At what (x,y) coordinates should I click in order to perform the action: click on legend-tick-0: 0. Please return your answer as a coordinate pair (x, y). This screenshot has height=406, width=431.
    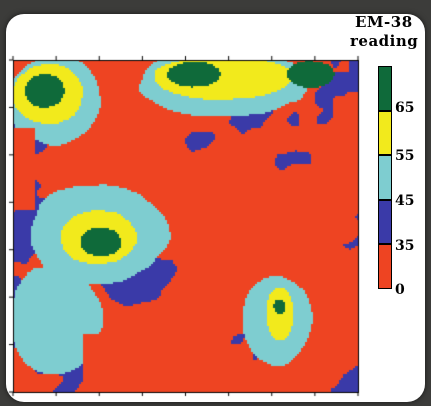
    Looking at the image, I should click on (400, 290).